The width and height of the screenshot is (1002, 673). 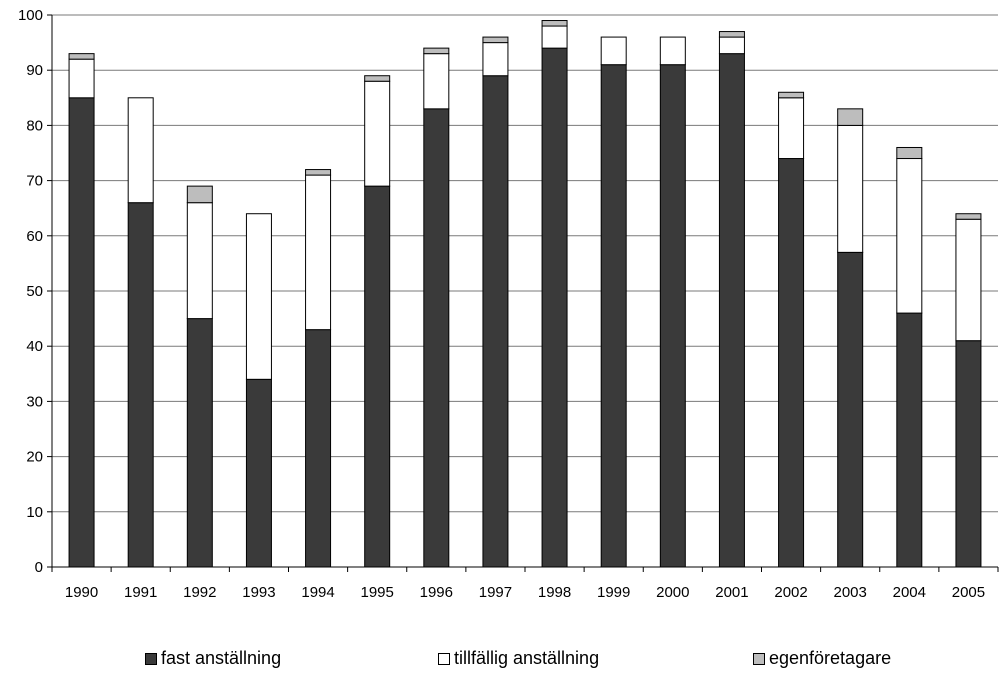 I want to click on x-tick-label: 1999, so click(x=613, y=592).